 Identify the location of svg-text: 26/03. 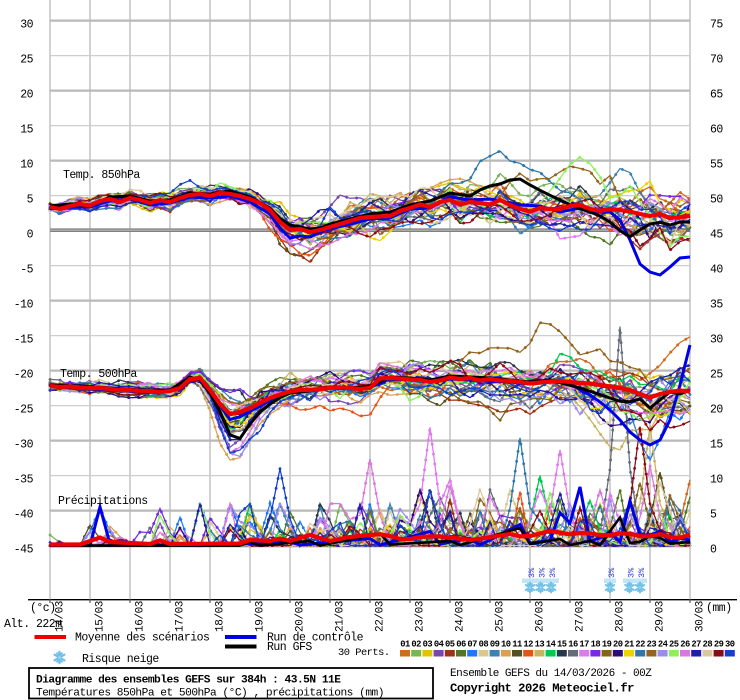
(540, 616).